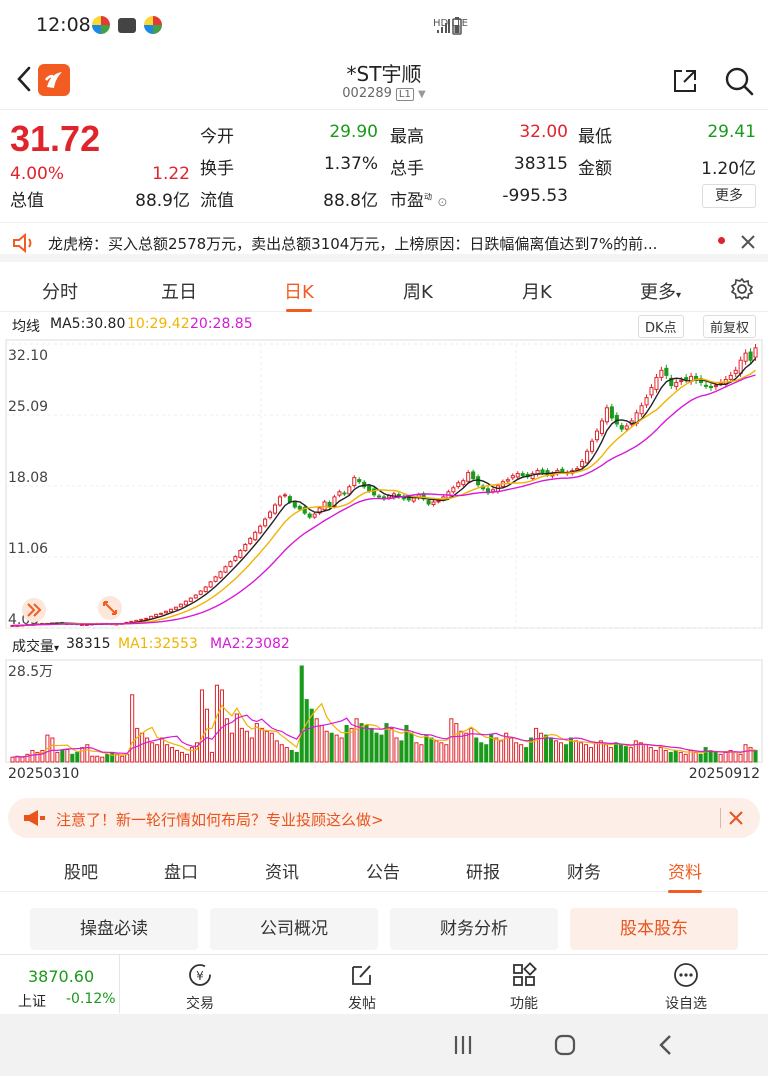  What do you see at coordinates (742, 289) in the screenshot?
I see `gear-icon` at bounding box center [742, 289].